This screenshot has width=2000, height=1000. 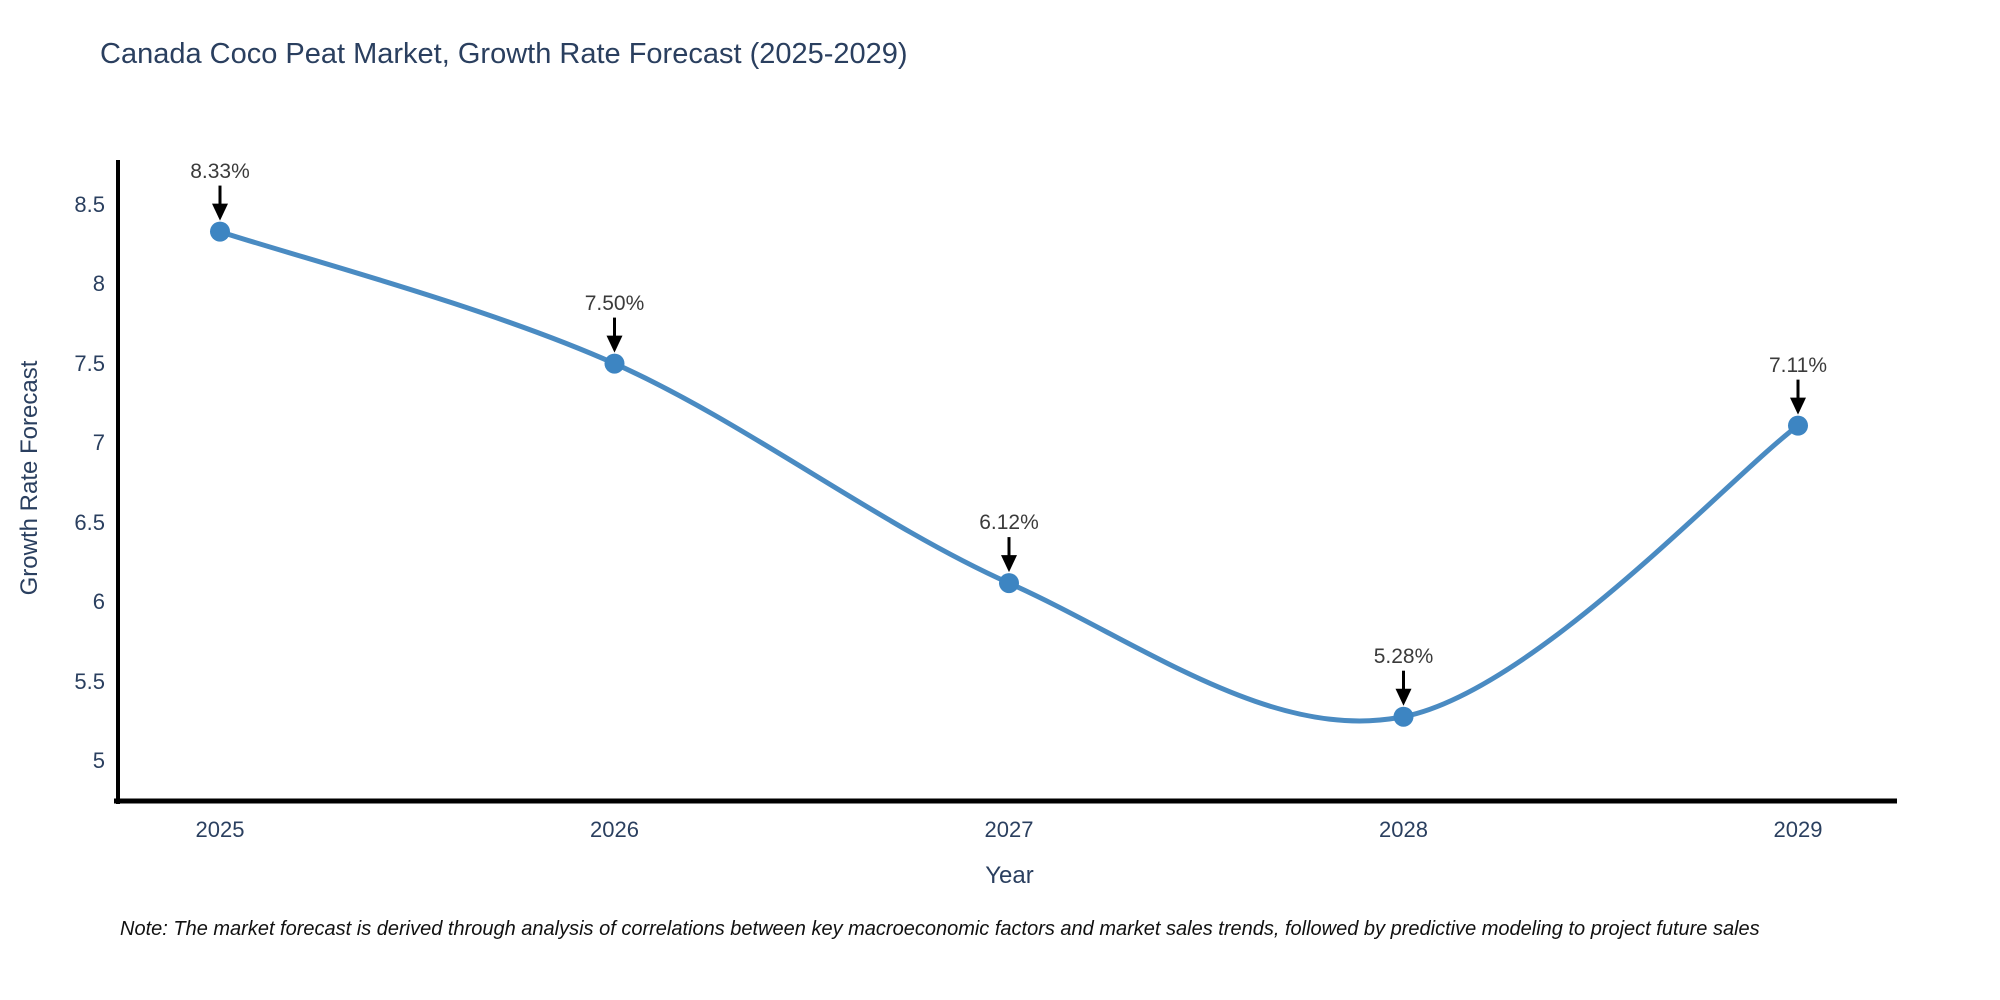 What do you see at coordinates (1009, 875) in the screenshot?
I see `x-axis-title: Year` at bounding box center [1009, 875].